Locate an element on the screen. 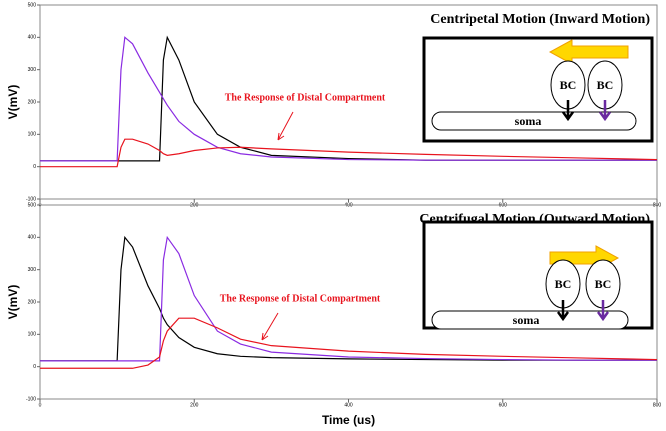 The width and height of the screenshot is (666, 431). x-tick-label: 0 is located at coordinates (40, 405).